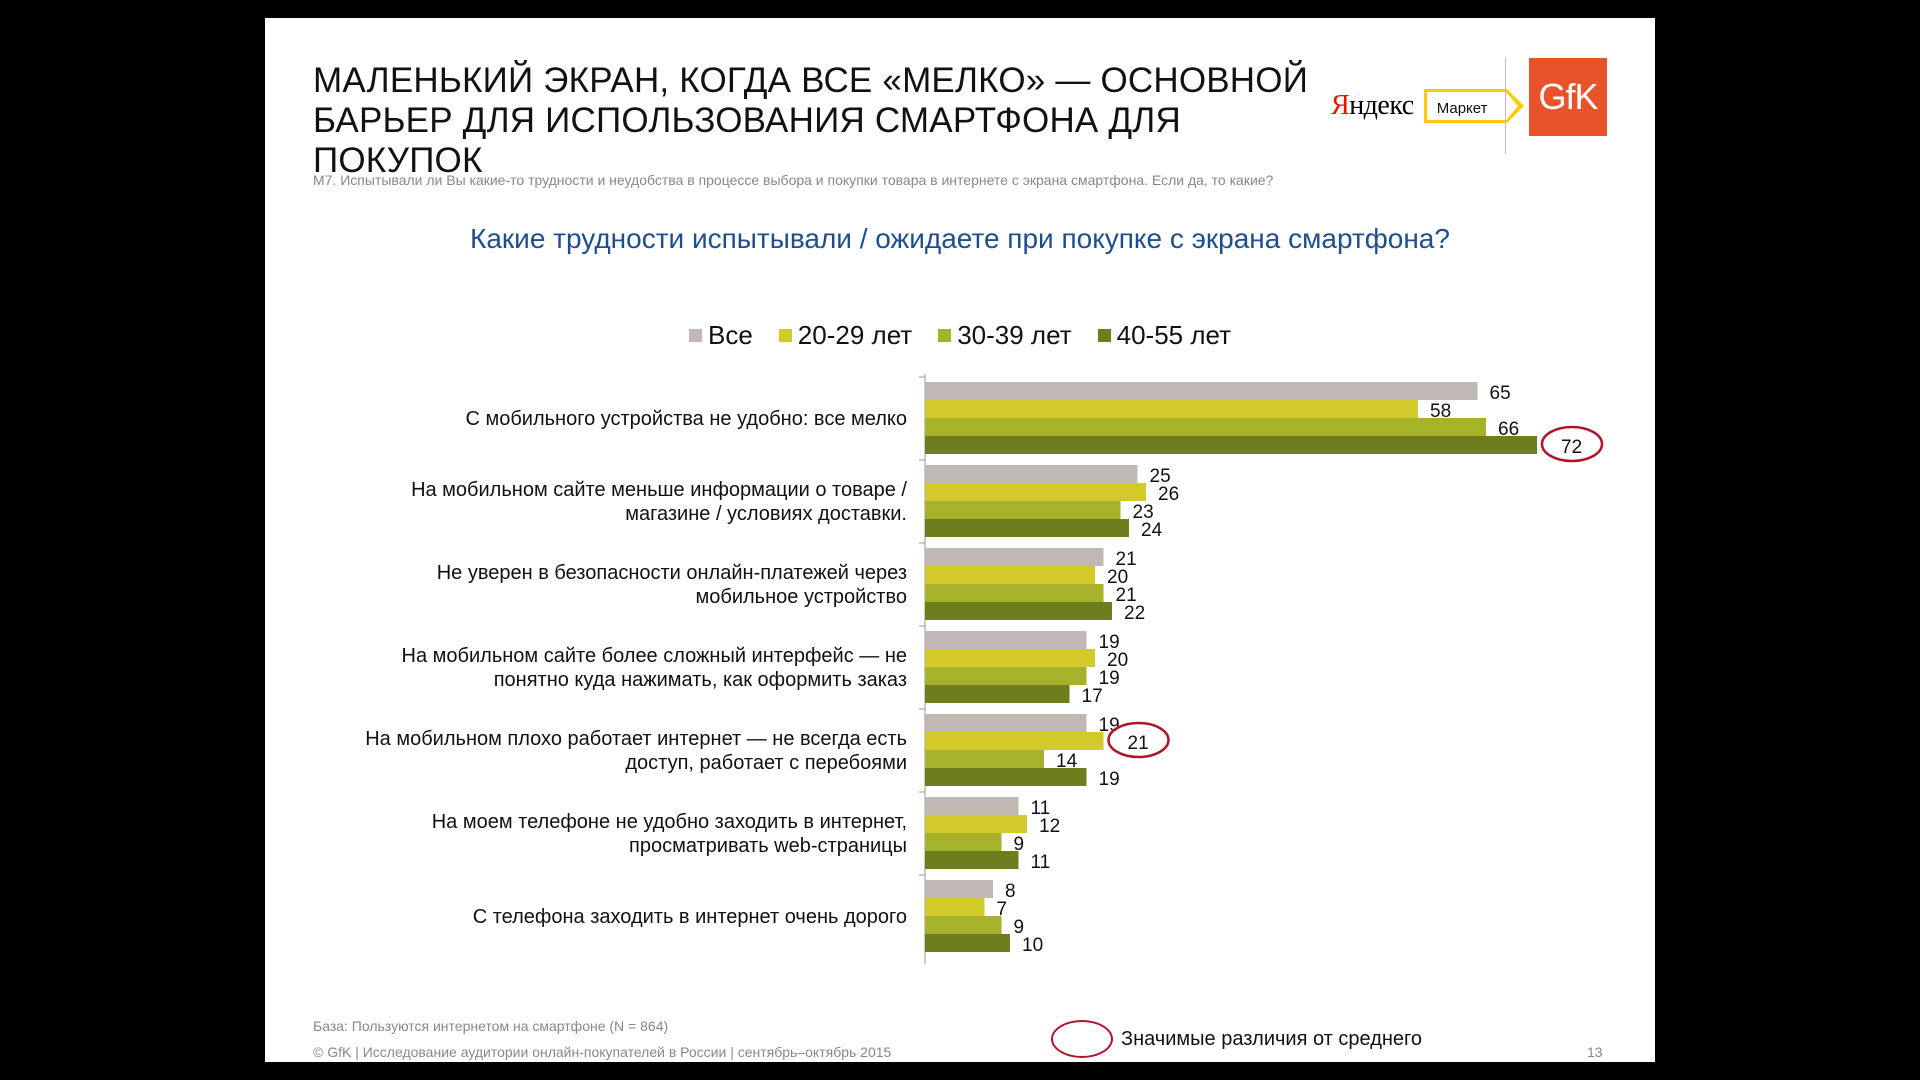  Describe the element at coordinates (1381, 105) in the screenshot. I see `yandex-rest: ндекс` at that location.